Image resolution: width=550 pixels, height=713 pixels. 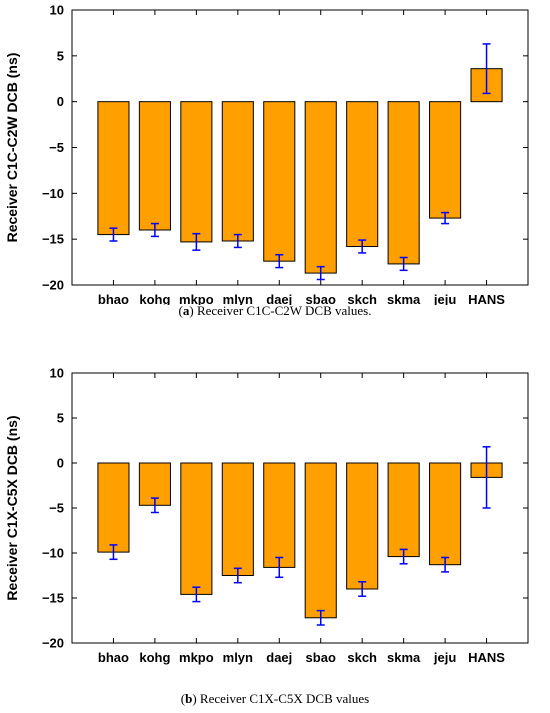 What do you see at coordinates (189, 698) in the screenshot?
I see `caption-b-letter: b` at bounding box center [189, 698].